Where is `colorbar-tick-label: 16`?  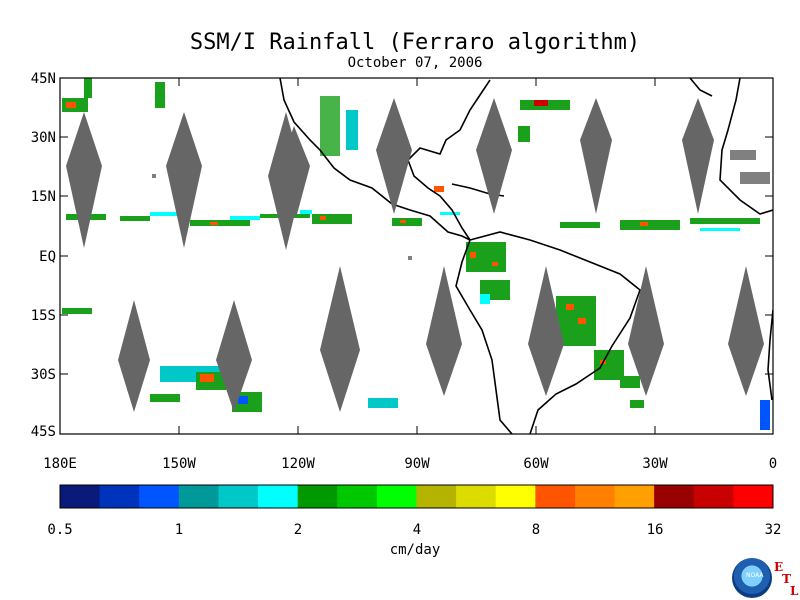
colorbar-tick-label: 16 is located at coordinates (655, 530).